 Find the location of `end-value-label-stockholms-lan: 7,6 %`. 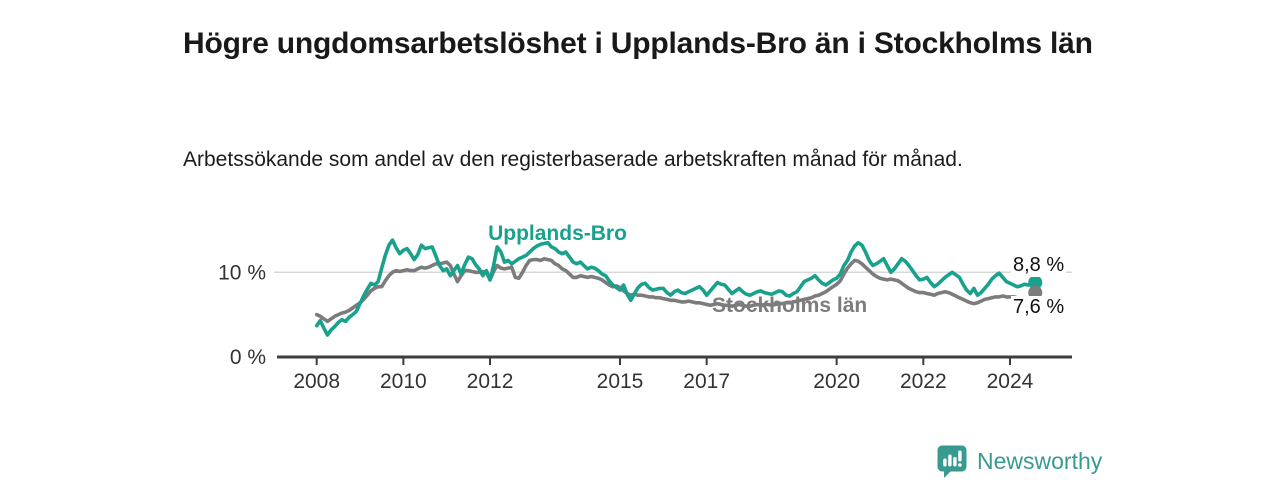

end-value-label-stockholms-lan: 7,6 % is located at coordinates (1039, 307).